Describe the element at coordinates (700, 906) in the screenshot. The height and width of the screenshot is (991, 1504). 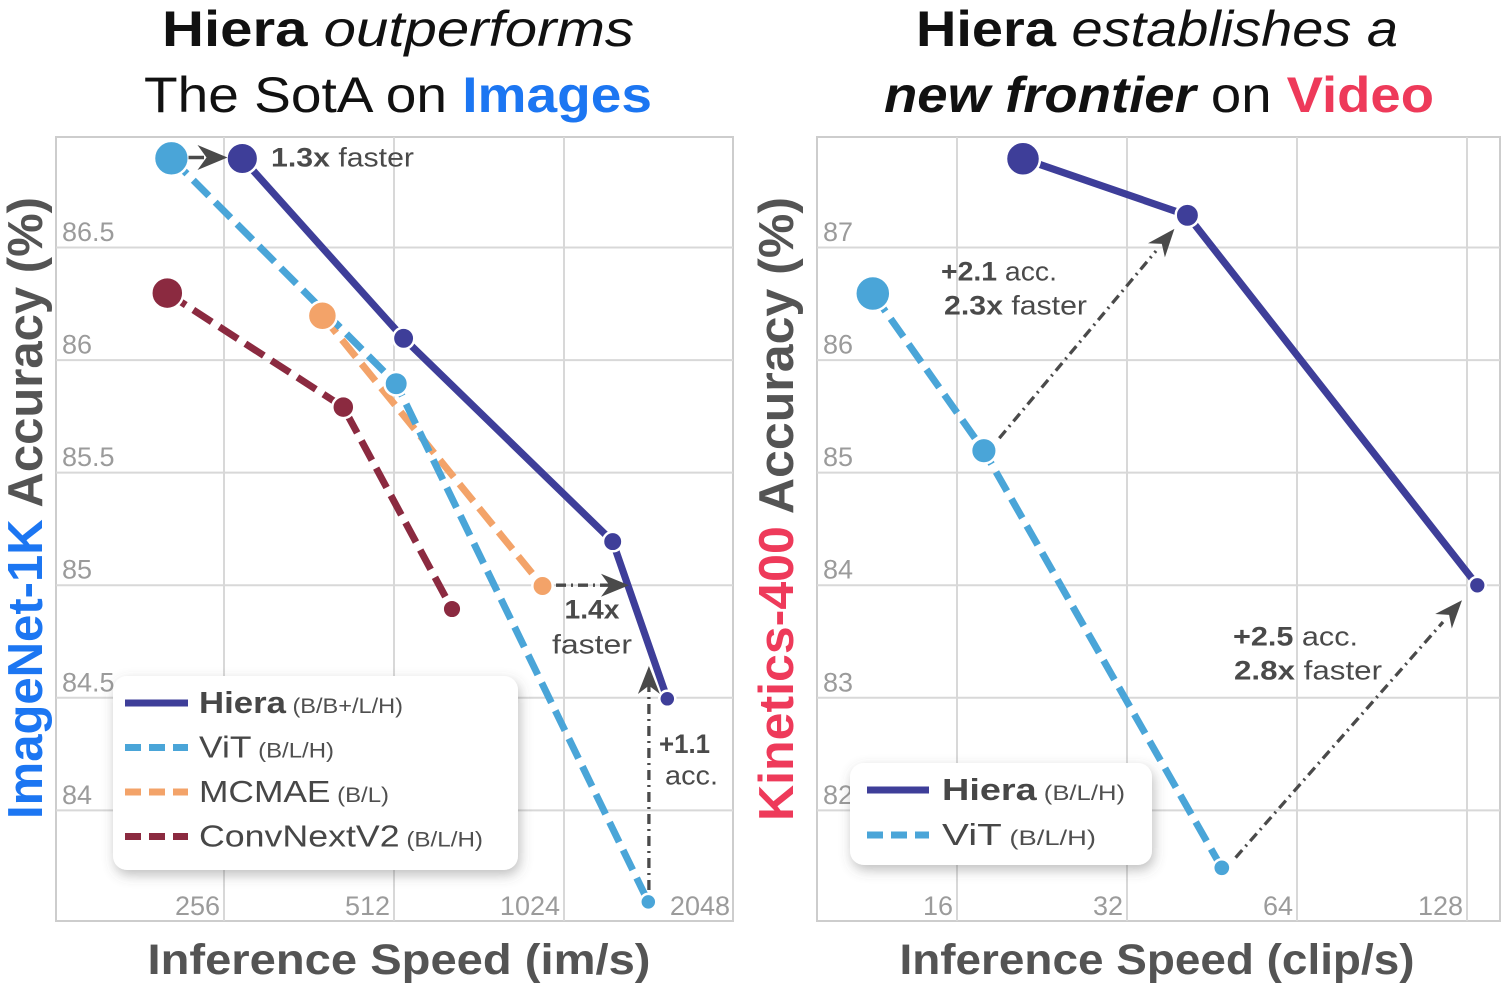
I see `svg-text: 2048` at that location.